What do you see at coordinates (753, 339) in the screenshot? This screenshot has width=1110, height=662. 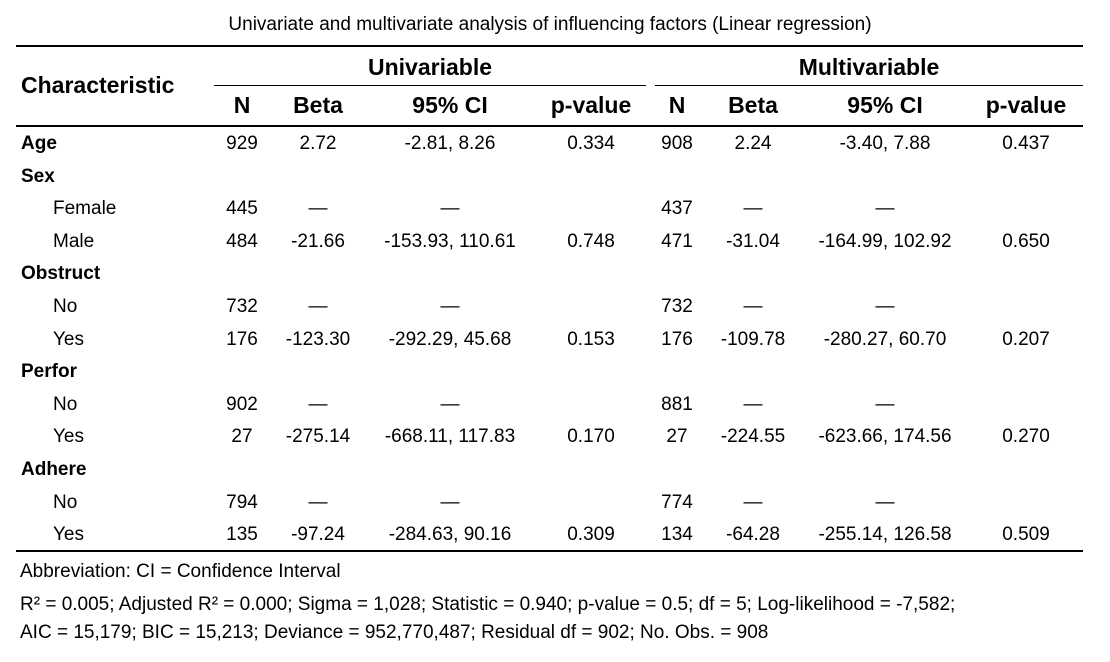 I see `cell-multi-beta: -109.78` at bounding box center [753, 339].